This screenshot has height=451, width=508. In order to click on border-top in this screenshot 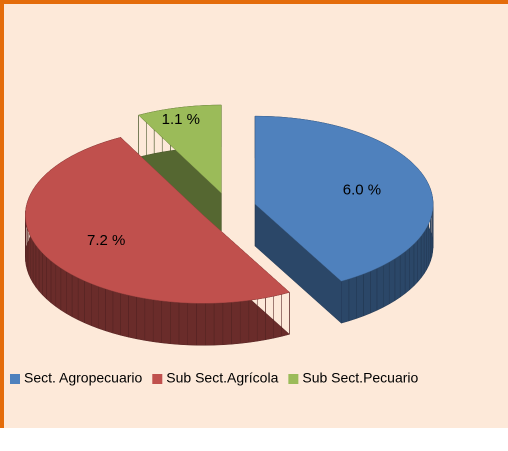, I will do `click(254, 2)`.